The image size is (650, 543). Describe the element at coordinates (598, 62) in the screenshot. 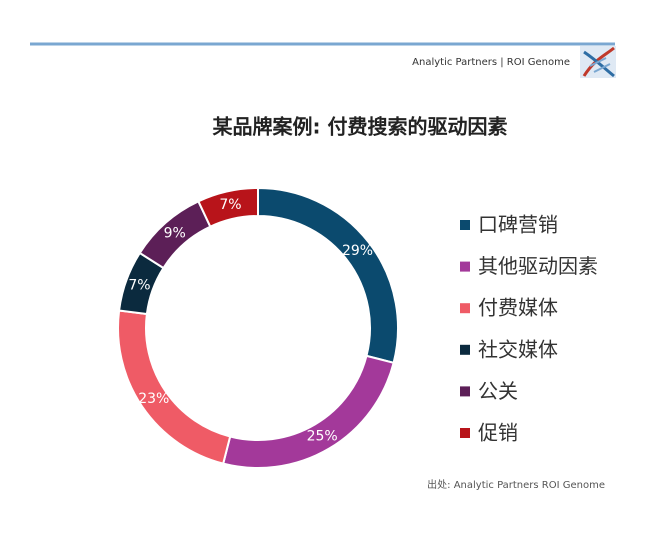

I see `logo` at that location.